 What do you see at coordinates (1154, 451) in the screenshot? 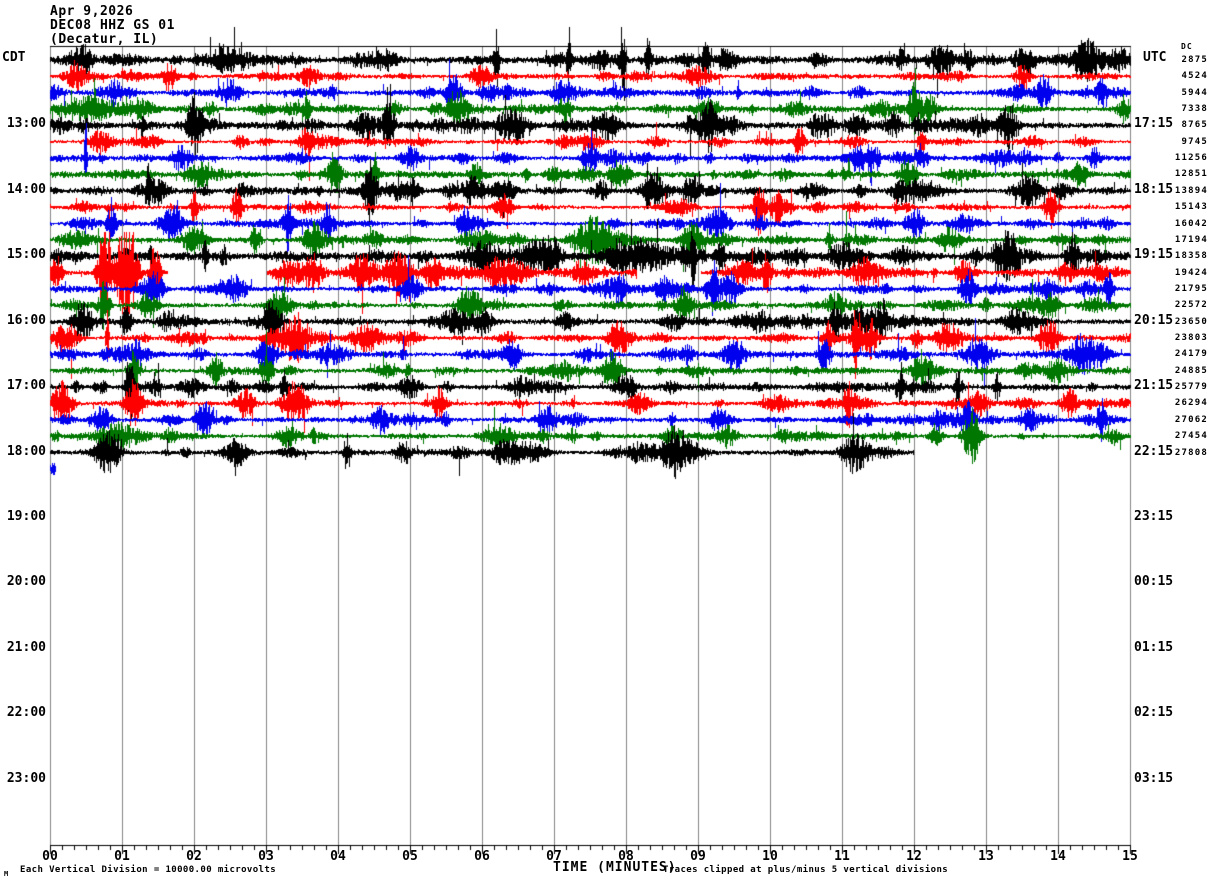
I see `utc-hour-label: 22:15` at bounding box center [1154, 451].